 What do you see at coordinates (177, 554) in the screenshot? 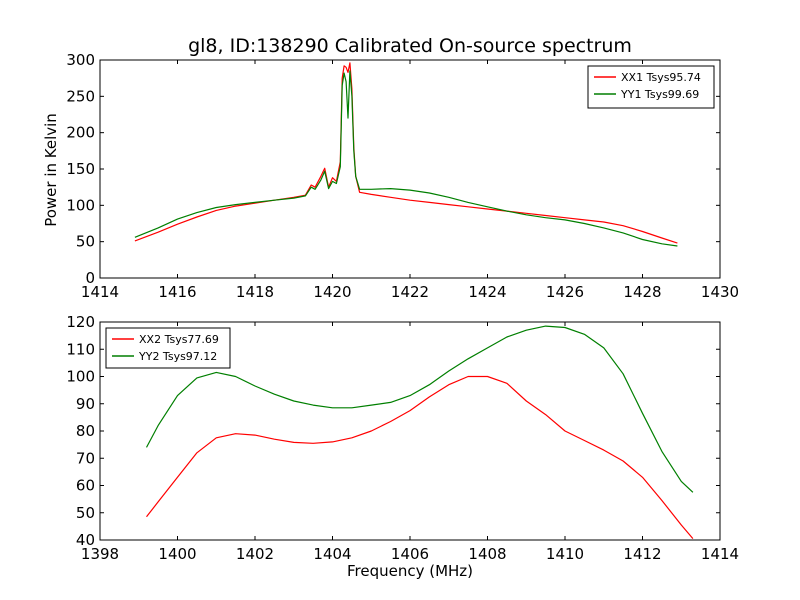
I see `x-tick-label: 1400` at bounding box center [177, 554].